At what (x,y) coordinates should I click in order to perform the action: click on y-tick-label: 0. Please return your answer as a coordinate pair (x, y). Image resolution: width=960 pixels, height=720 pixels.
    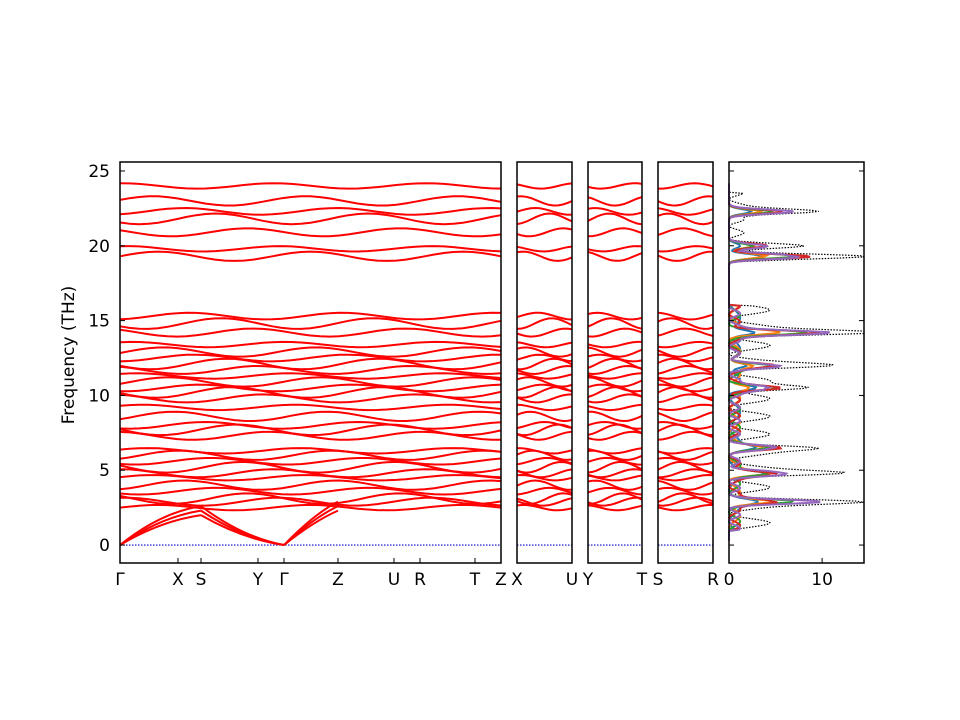
    Looking at the image, I should click on (104, 546).